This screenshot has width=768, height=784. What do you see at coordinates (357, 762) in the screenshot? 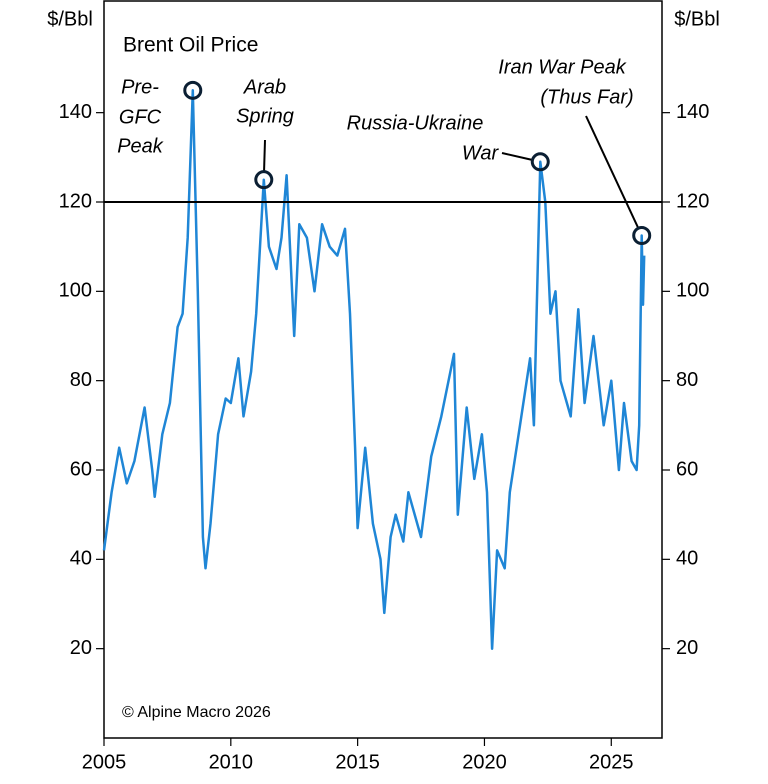
I see `x-tick-label: 2015` at bounding box center [357, 762].